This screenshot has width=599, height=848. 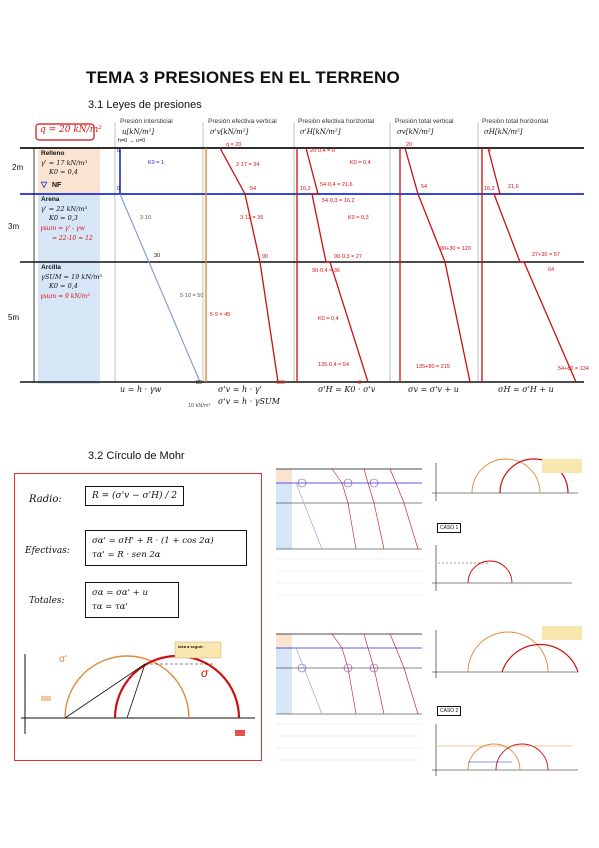 I want to click on sv-val: q = 20, so click(x=234, y=145).